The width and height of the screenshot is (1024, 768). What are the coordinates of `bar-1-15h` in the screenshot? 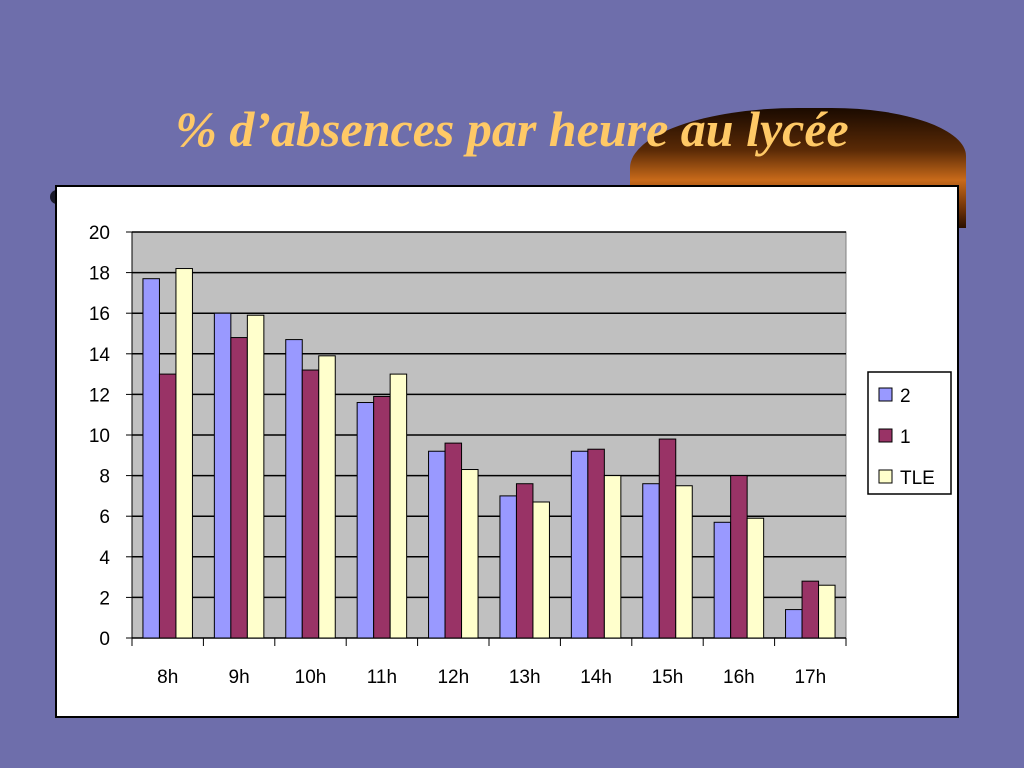 It's located at (667, 538).